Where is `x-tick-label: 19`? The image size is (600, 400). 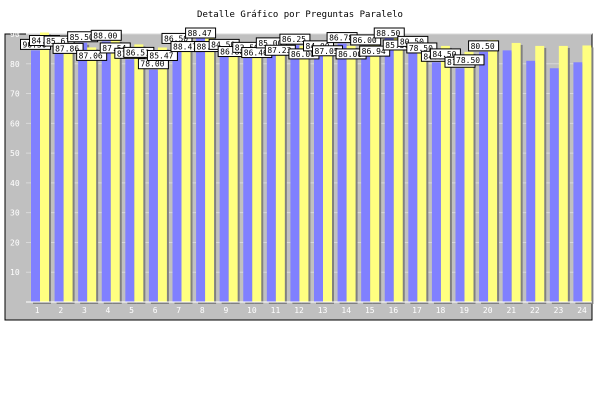 x-tick-label: 19 is located at coordinates (464, 310).